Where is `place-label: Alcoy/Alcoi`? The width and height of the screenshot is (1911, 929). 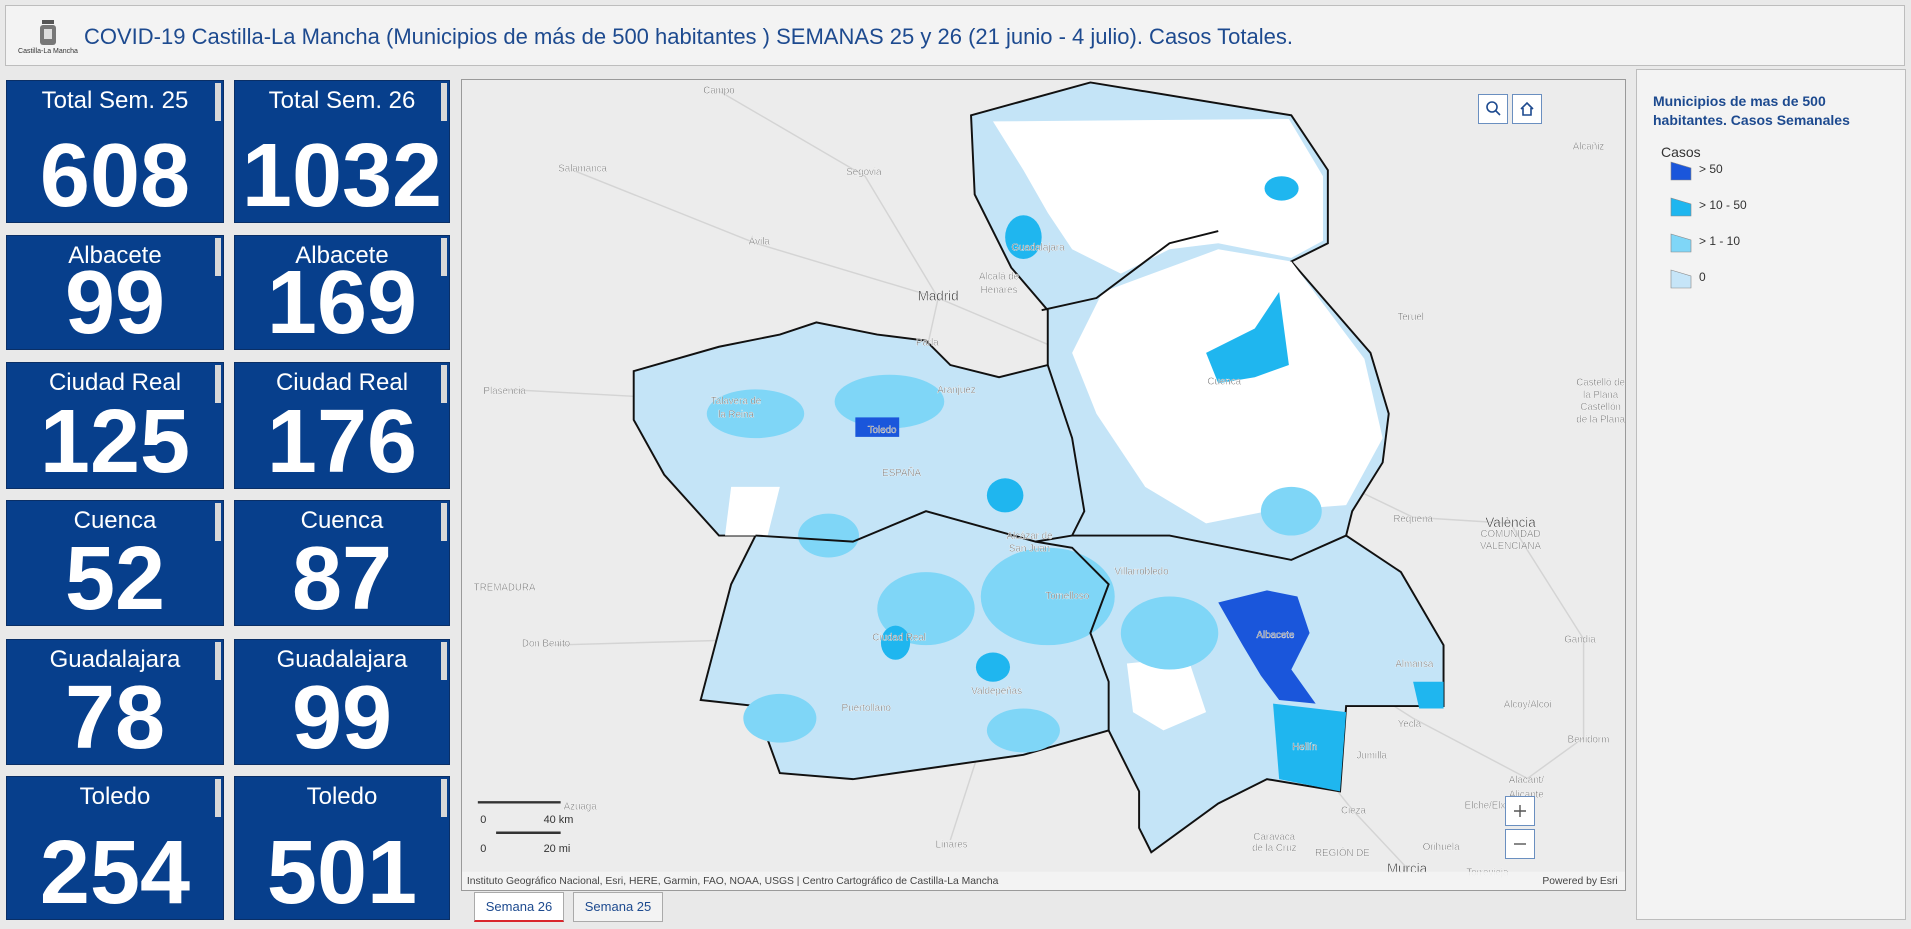 place-label: Alcoy/Alcoi is located at coordinates (1528, 704).